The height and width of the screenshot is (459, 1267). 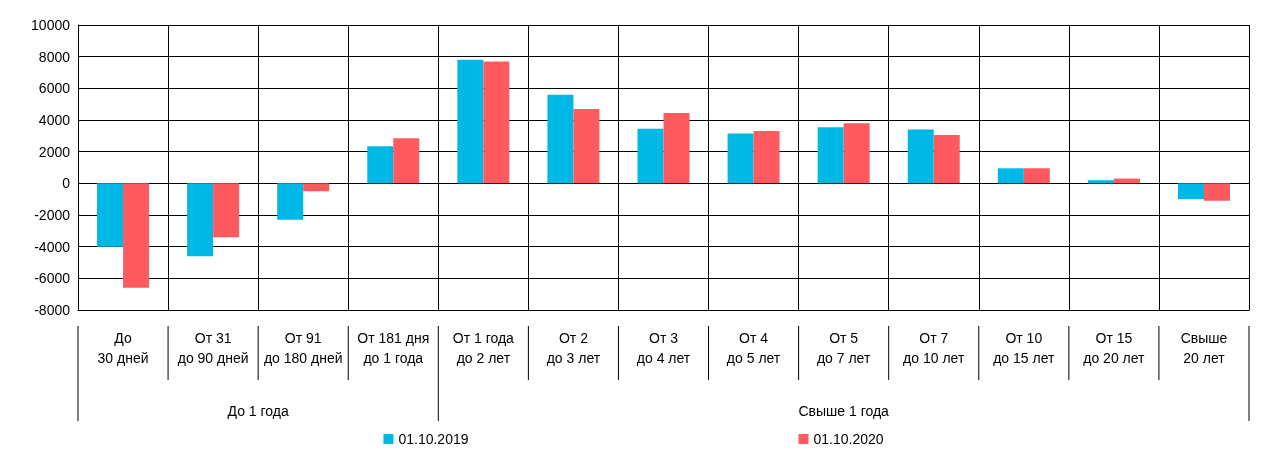 What do you see at coordinates (844, 411) in the screenshot?
I see `text: Свыше 1 года` at bounding box center [844, 411].